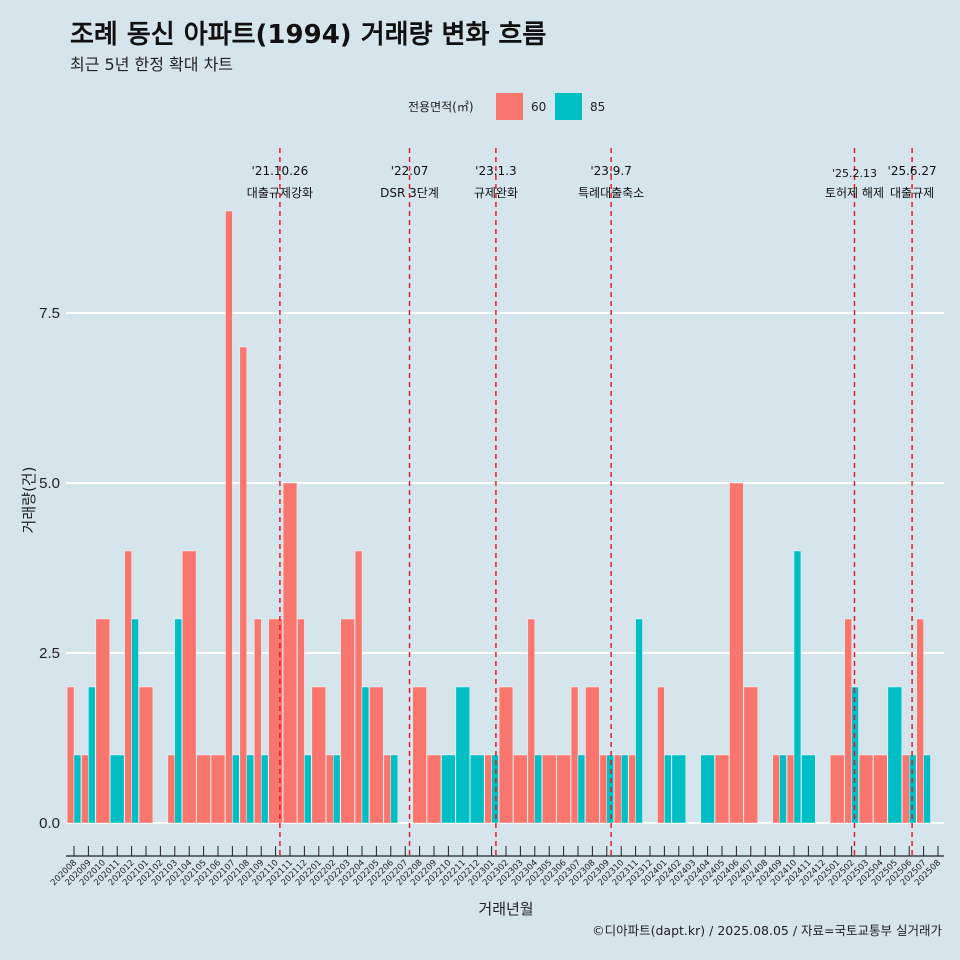 The height and width of the screenshot is (960, 960). What do you see at coordinates (854, 193) in the screenshot?
I see `event-label: 토허제 해제` at bounding box center [854, 193].